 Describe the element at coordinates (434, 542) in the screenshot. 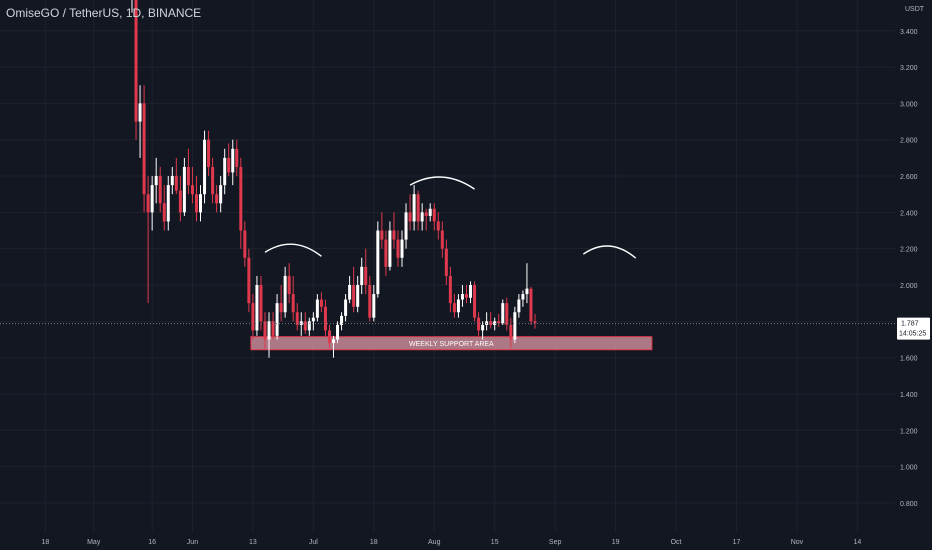

I see `time-tick-label: Aug` at that location.